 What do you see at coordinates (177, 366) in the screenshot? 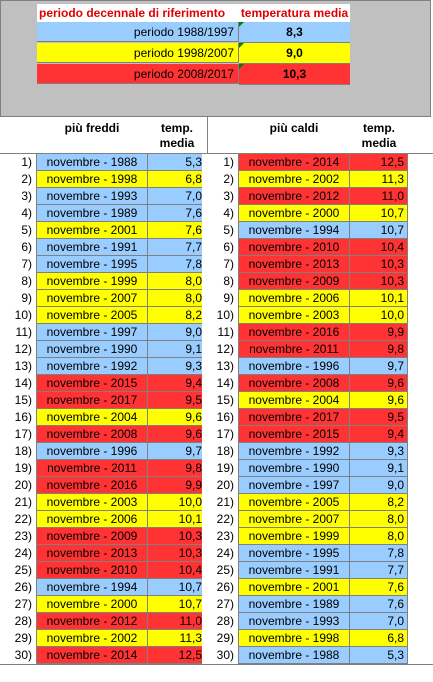
I see `temperature-cell: 9,3` at bounding box center [177, 366].